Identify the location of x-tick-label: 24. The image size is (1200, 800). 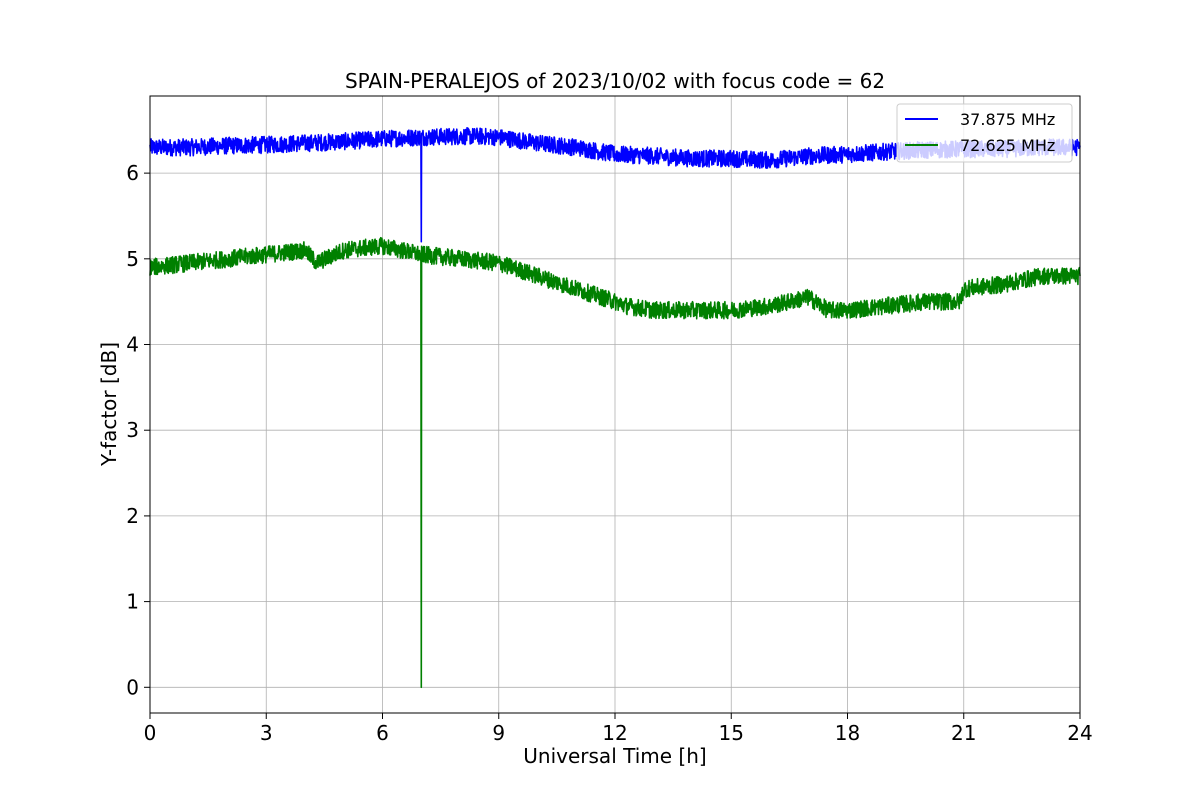
(1079, 733).